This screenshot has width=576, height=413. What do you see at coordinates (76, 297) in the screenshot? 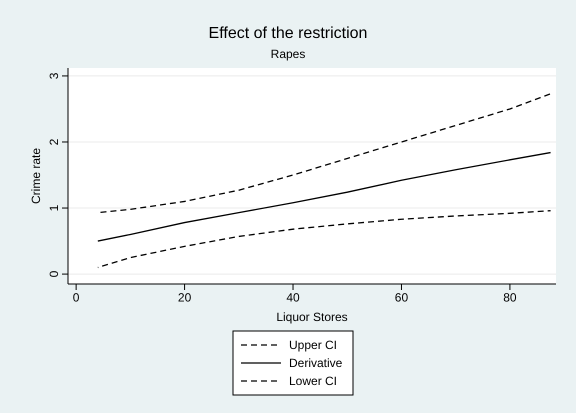
I see `x-tick-label: 0` at bounding box center [76, 297].